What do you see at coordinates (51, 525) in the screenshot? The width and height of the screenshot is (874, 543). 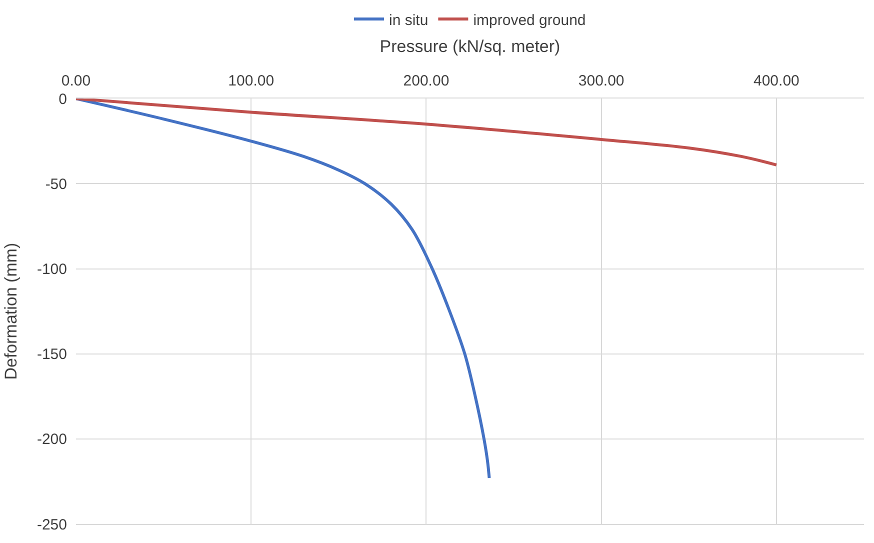 I see `y-tick-label: -250` at bounding box center [51, 525].